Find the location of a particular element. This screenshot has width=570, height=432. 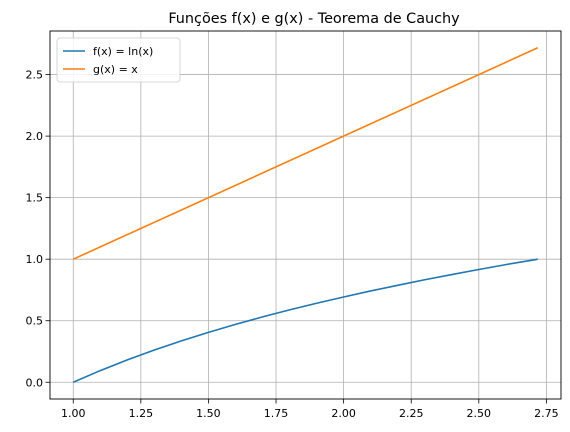

y-tick-label: 2.5 is located at coordinates (35, 75).